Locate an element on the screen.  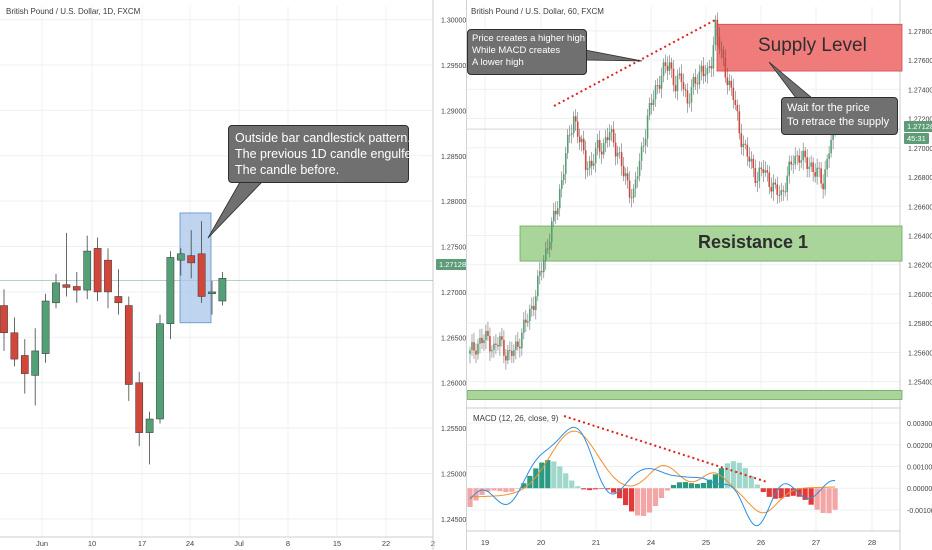
y-tick-label: 1.29000 is located at coordinates (453, 111).